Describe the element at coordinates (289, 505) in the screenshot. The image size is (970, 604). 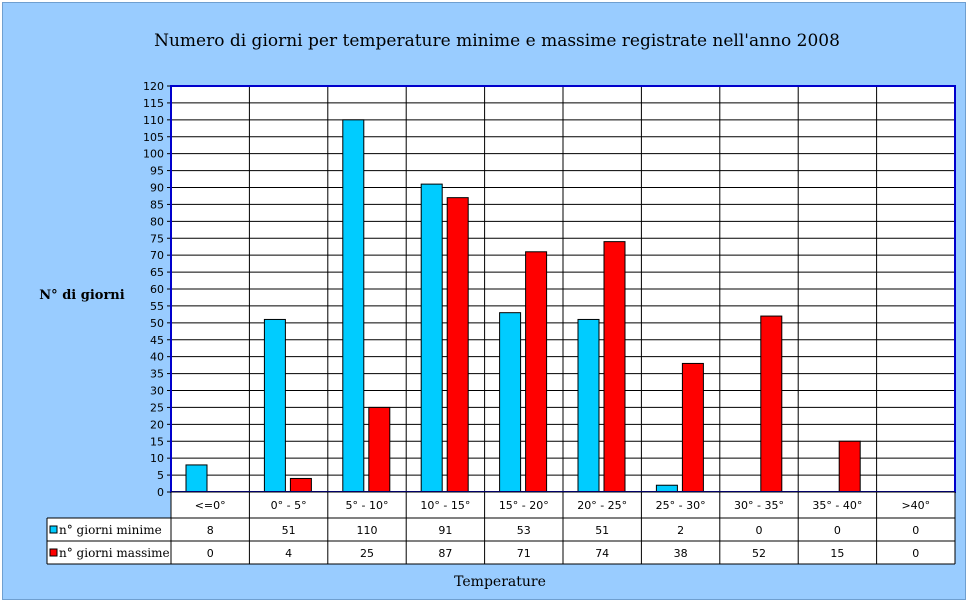
I see `x-tick-label: 0° - 5°` at that location.